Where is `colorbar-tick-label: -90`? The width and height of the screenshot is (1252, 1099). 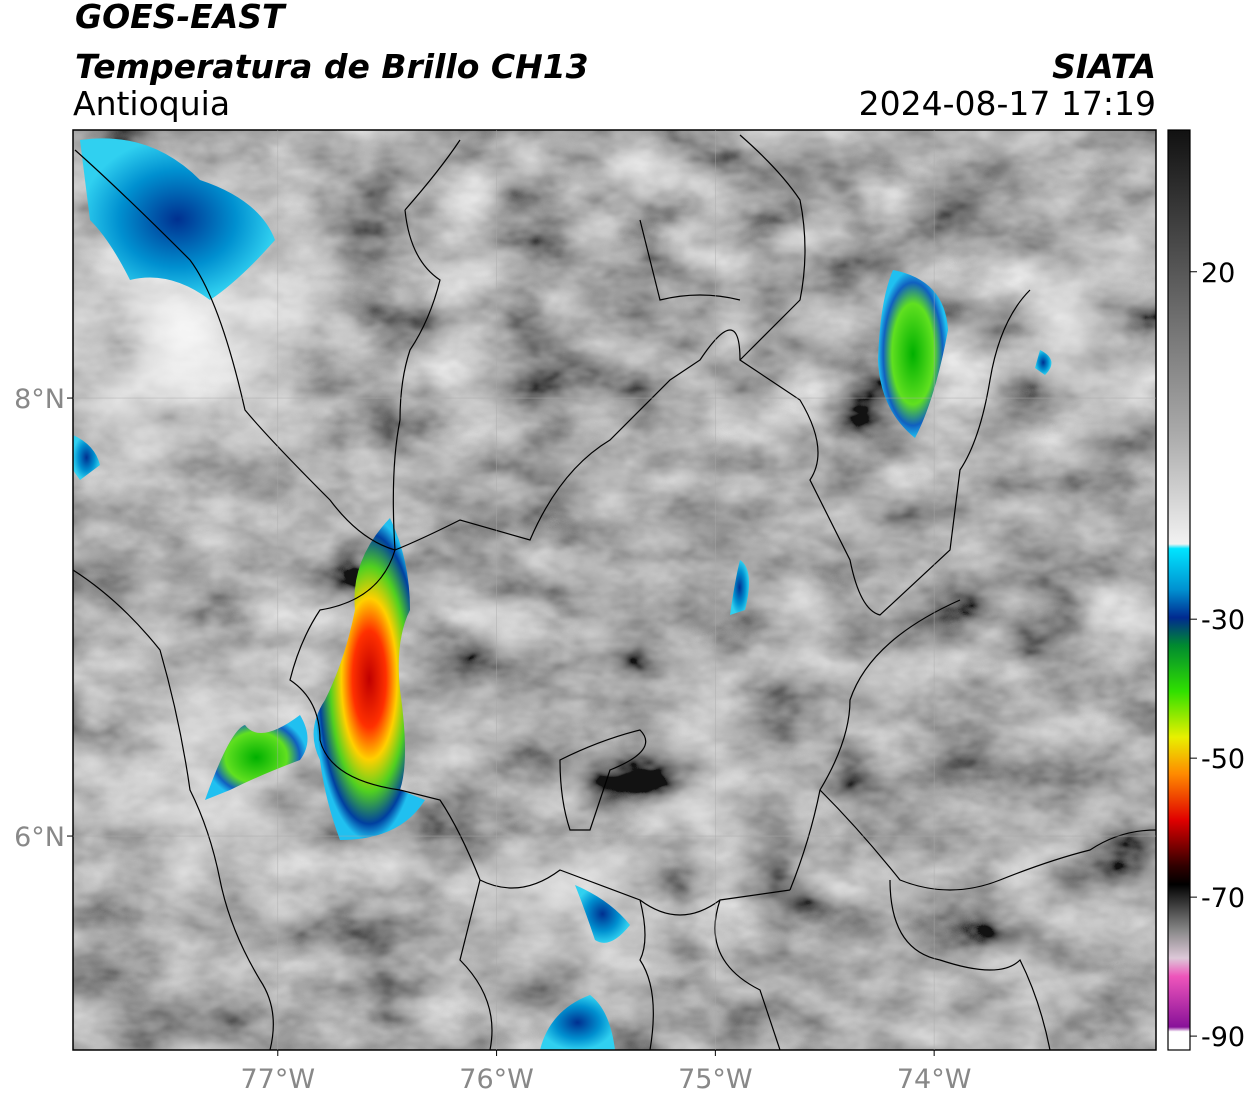 colorbar-tick-label: -90 is located at coordinates (1223, 1037).